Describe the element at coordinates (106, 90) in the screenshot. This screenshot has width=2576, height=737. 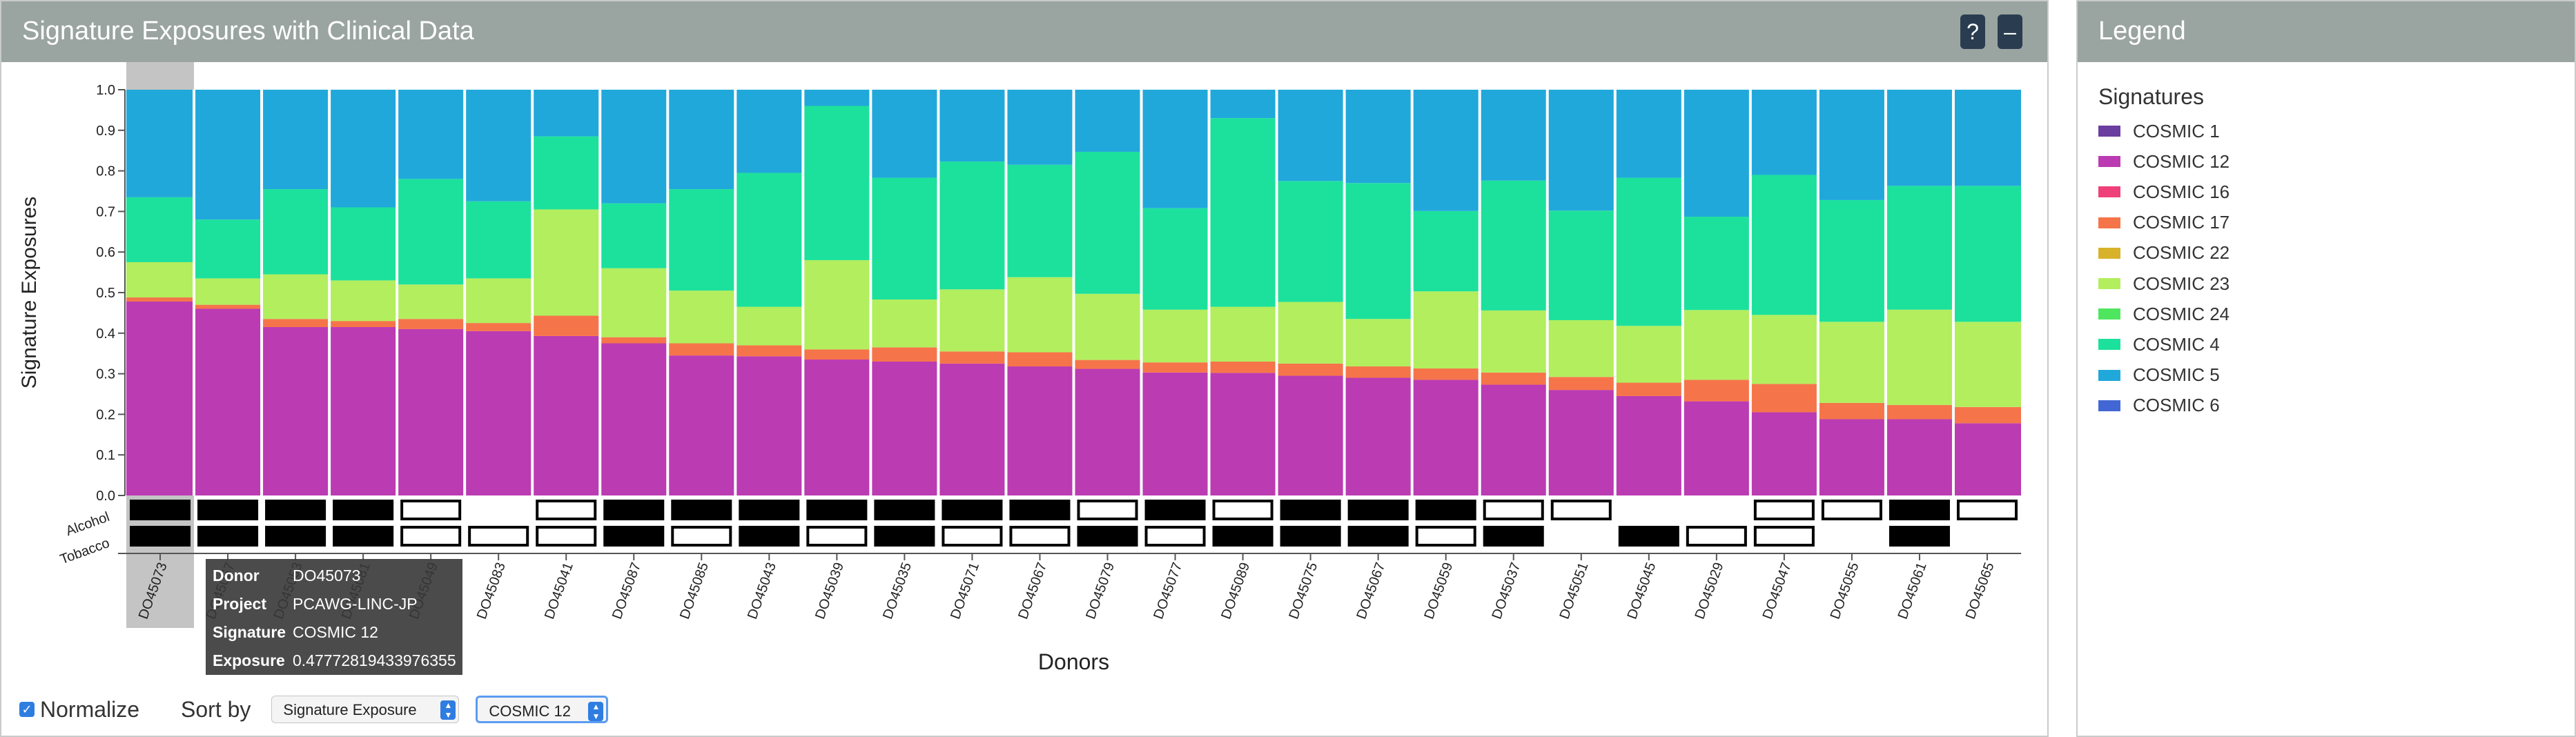
I see `y-tick-label: 1.0` at that location.